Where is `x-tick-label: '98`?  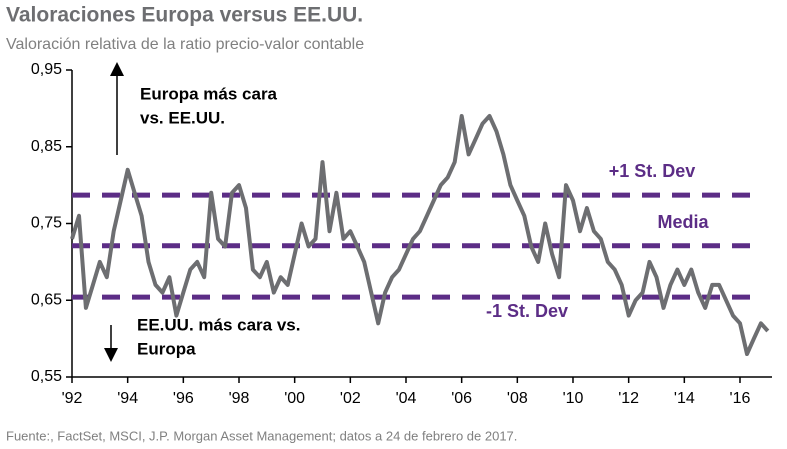
x-tick-label: '98 is located at coordinates (239, 398).